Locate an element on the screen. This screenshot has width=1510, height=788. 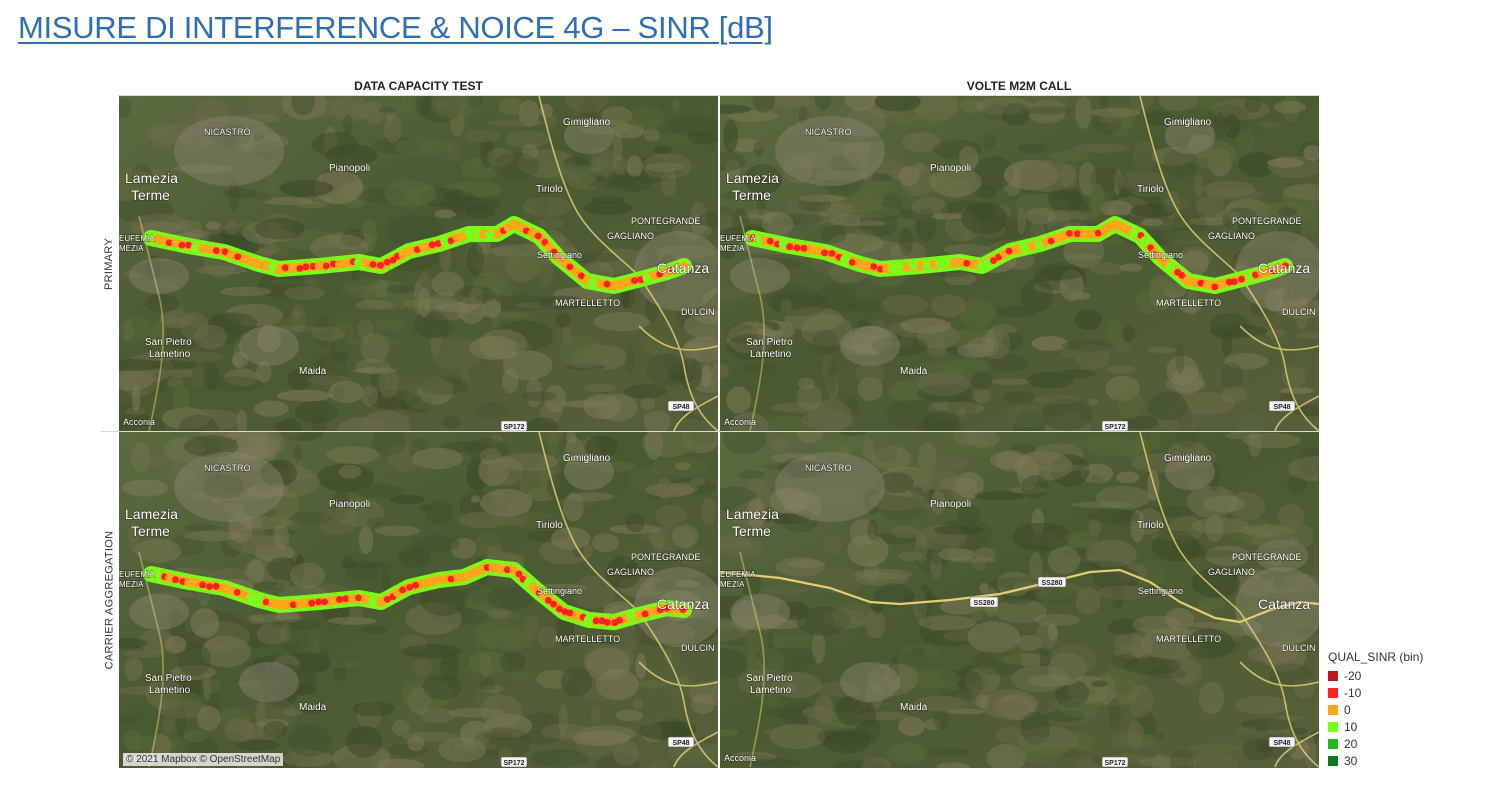
map-label-san-pietro: San Pietro is located at coordinates (168, 342).